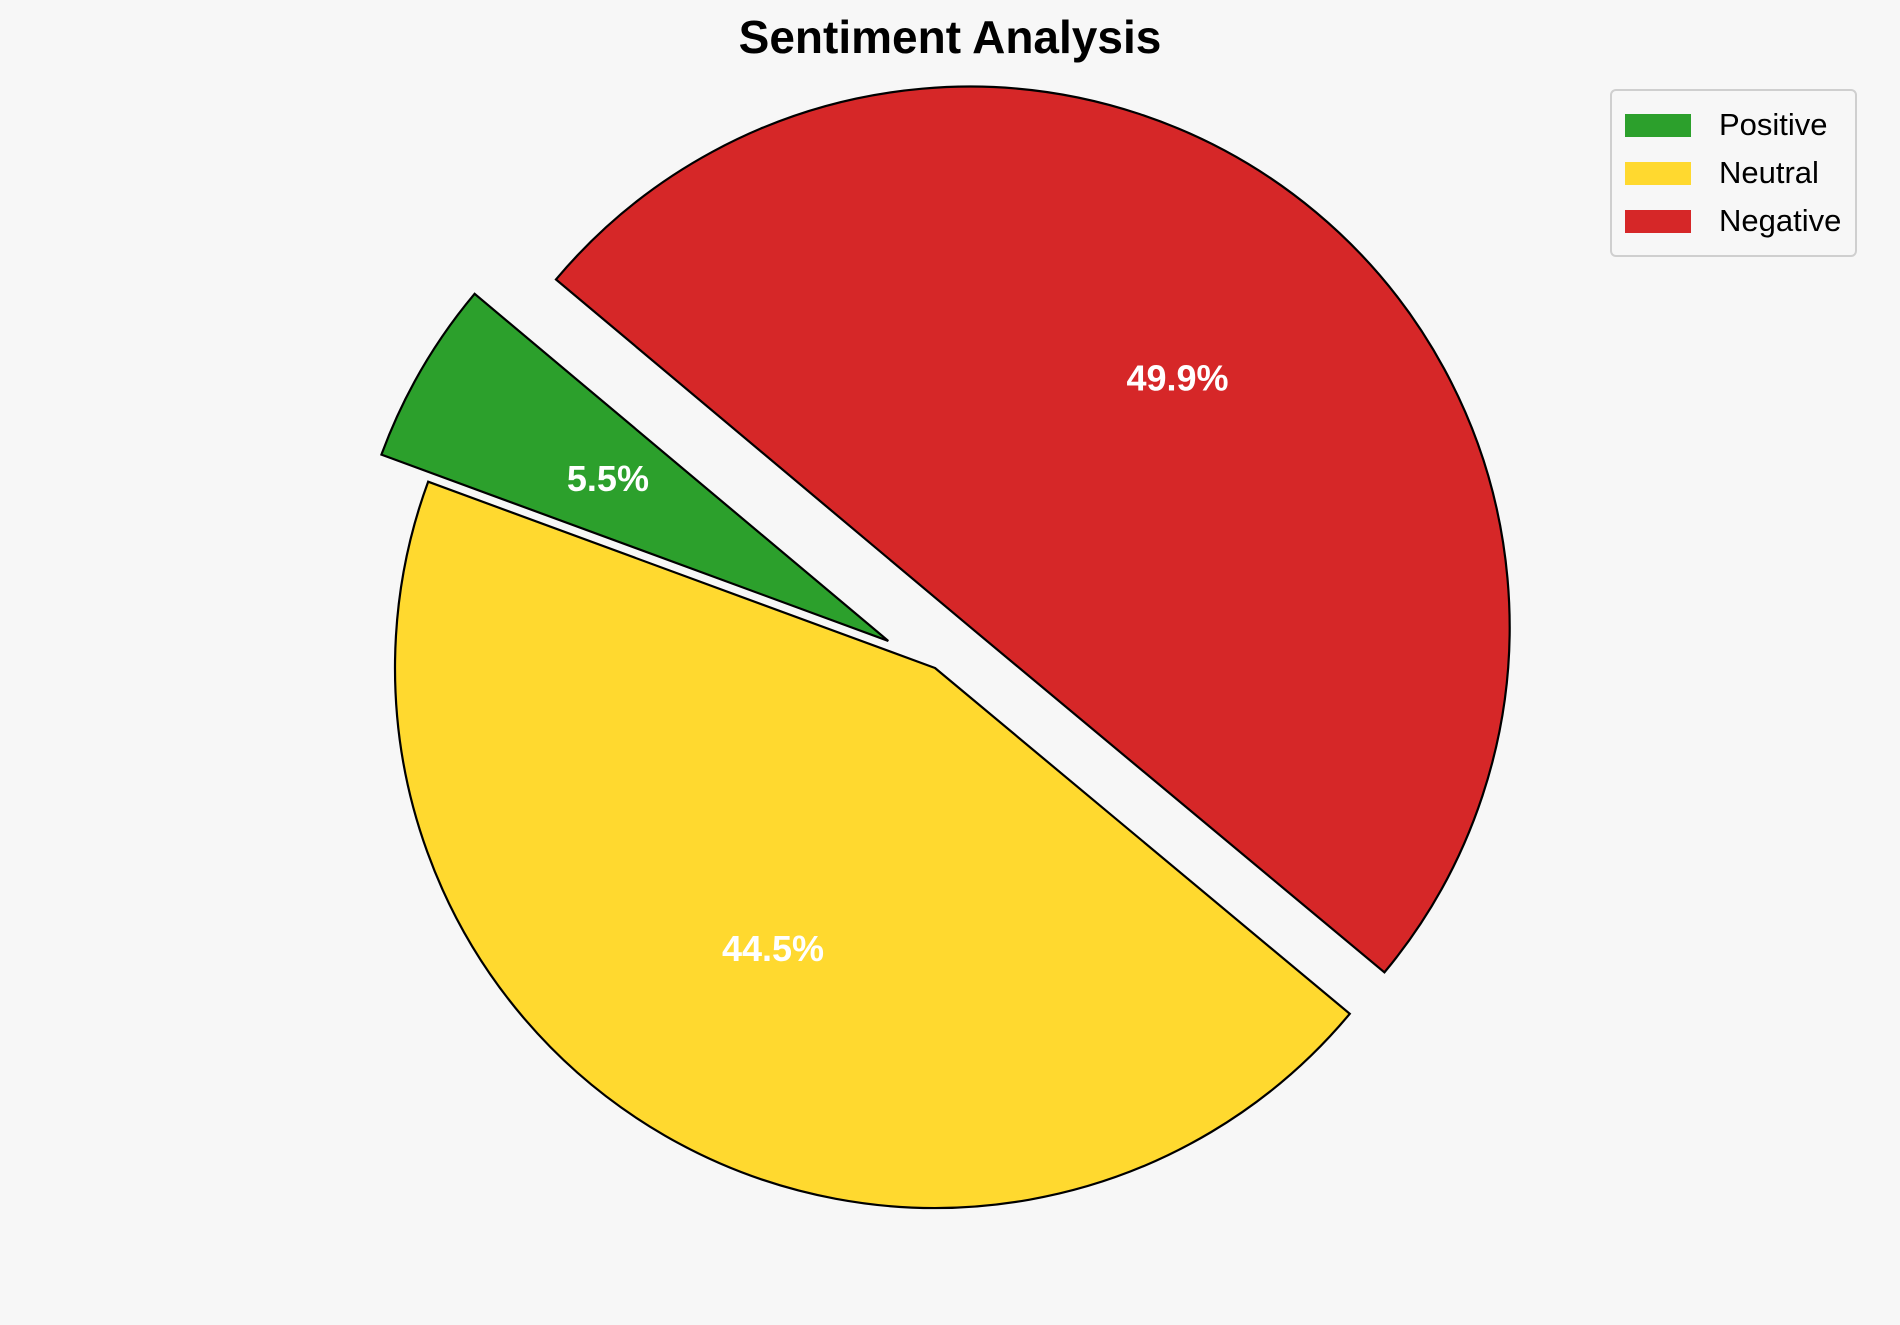 The height and width of the screenshot is (1325, 1900). I want to click on pct-label-positive: 5.5%, so click(608, 478).